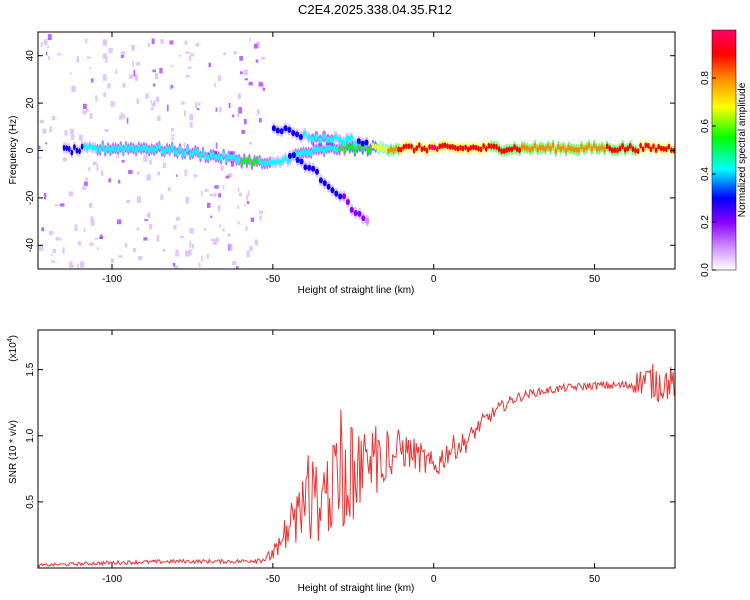 The image size is (750, 600). I want to click on x-tick-label: 0, so click(434, 579).